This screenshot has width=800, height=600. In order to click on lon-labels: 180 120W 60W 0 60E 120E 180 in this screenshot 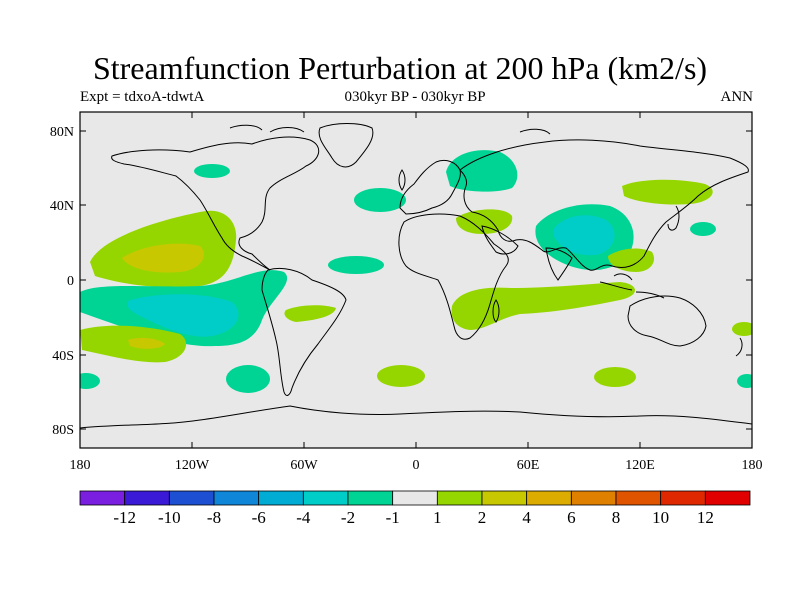, I will do `click(416, 465)`.